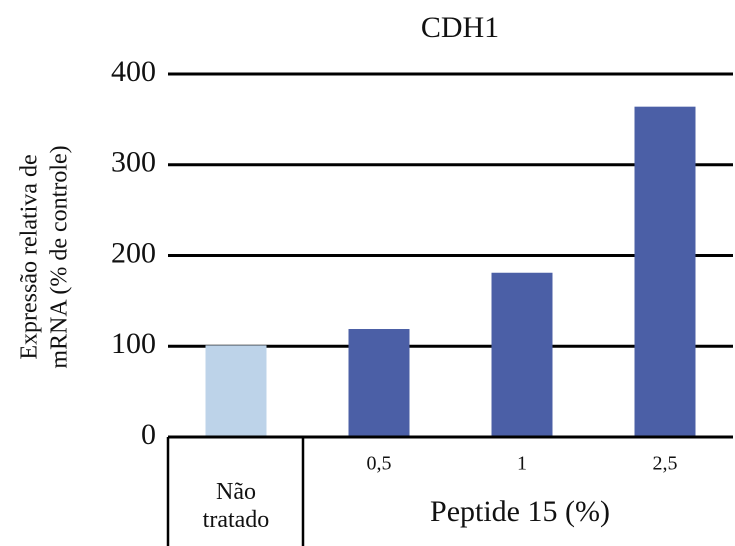 The image size is (735, 546). I want to click on x-tick-label: 0,5, so click(379, 464).